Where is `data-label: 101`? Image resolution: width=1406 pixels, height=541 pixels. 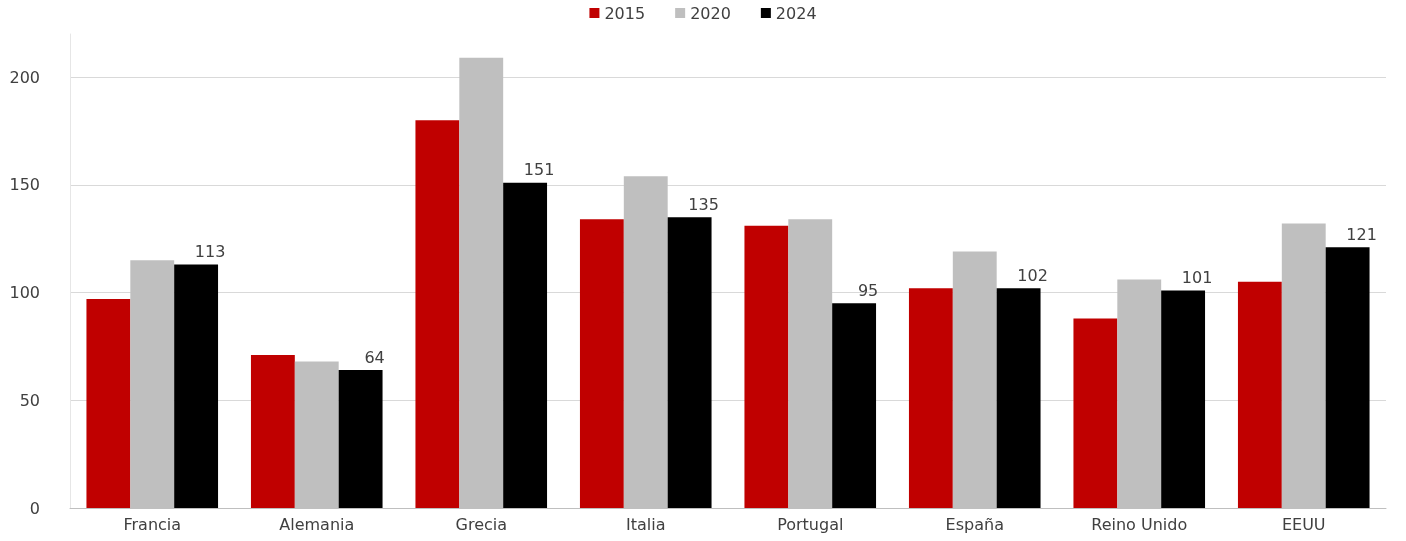 data-label: 101 is located at coordinates (1197, 277).